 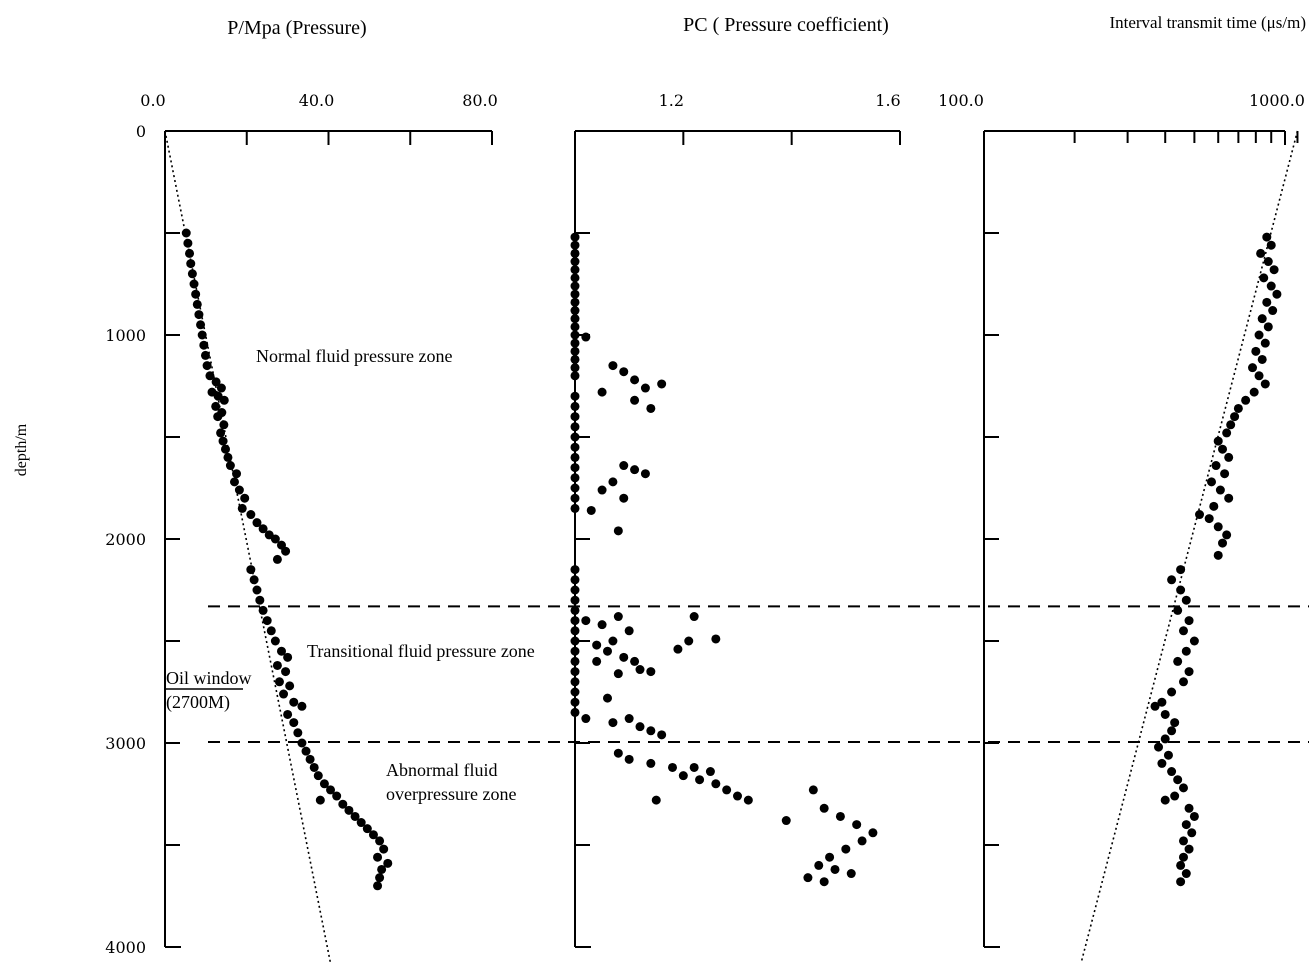 What do you see at coordinates (722, 100) in the screenshot?
I see `x-tick-labels: 0.0 40.0 80.0 1.2 1.6 100.0 1000.0` at bounding box center [722, 100].